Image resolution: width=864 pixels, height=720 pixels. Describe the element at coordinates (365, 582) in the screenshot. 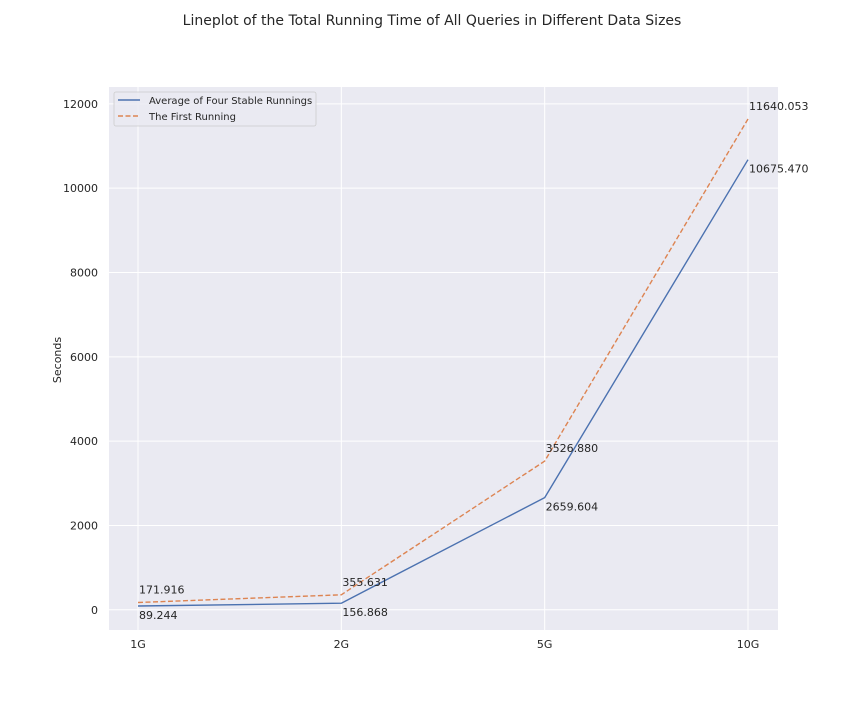

I see `data-label: 355.631` at that location.